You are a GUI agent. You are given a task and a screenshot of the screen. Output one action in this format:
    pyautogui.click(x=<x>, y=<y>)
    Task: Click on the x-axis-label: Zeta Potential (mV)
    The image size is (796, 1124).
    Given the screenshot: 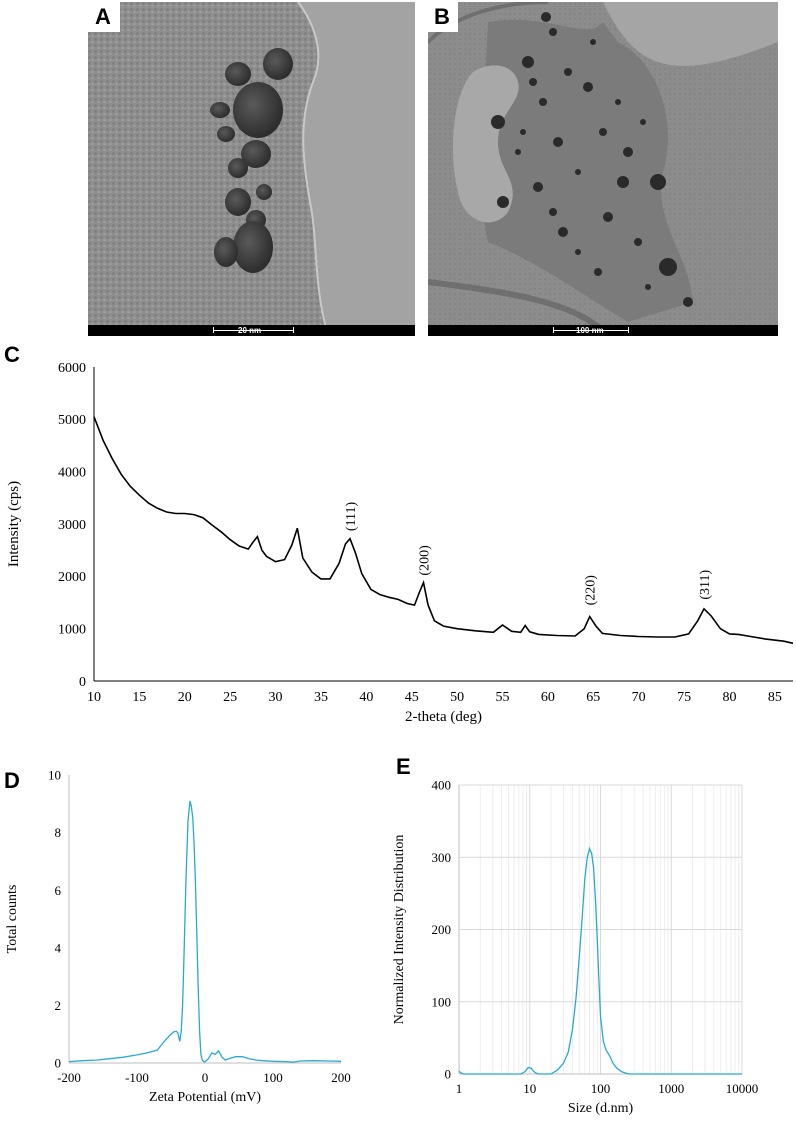 What is the action you would take?
    pyautogui.click(x=205, y=1097)
    